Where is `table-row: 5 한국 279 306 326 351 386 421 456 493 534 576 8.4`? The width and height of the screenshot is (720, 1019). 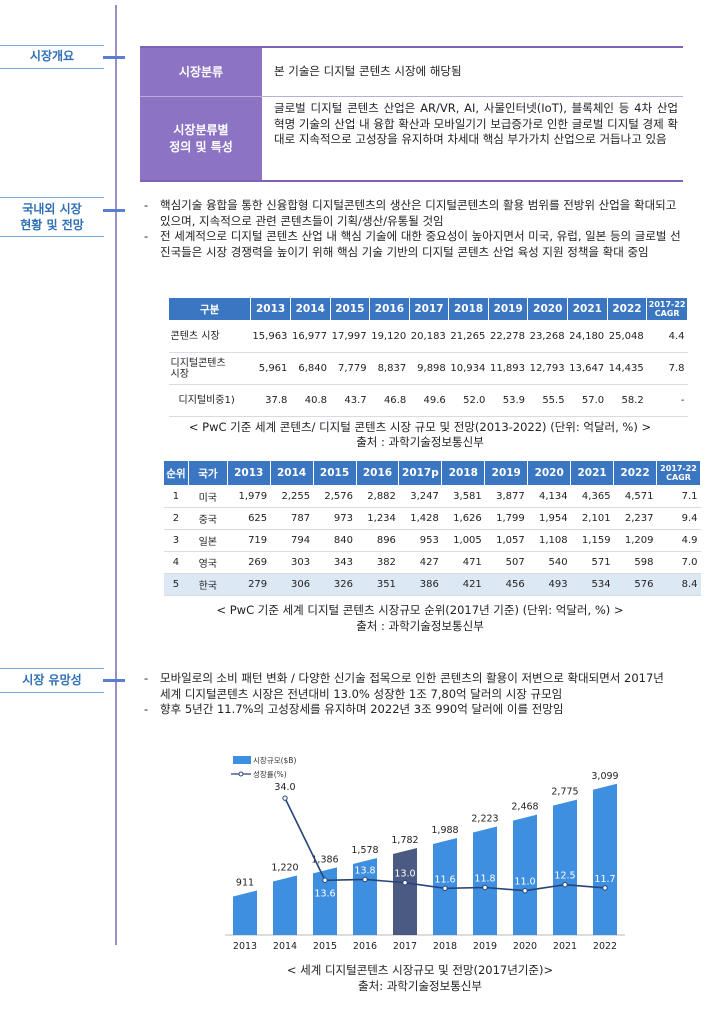
table-row: 5 한국 279 306 326 351 386 421 456 493 534 576 8.4 is located at coordinates (432, 584).